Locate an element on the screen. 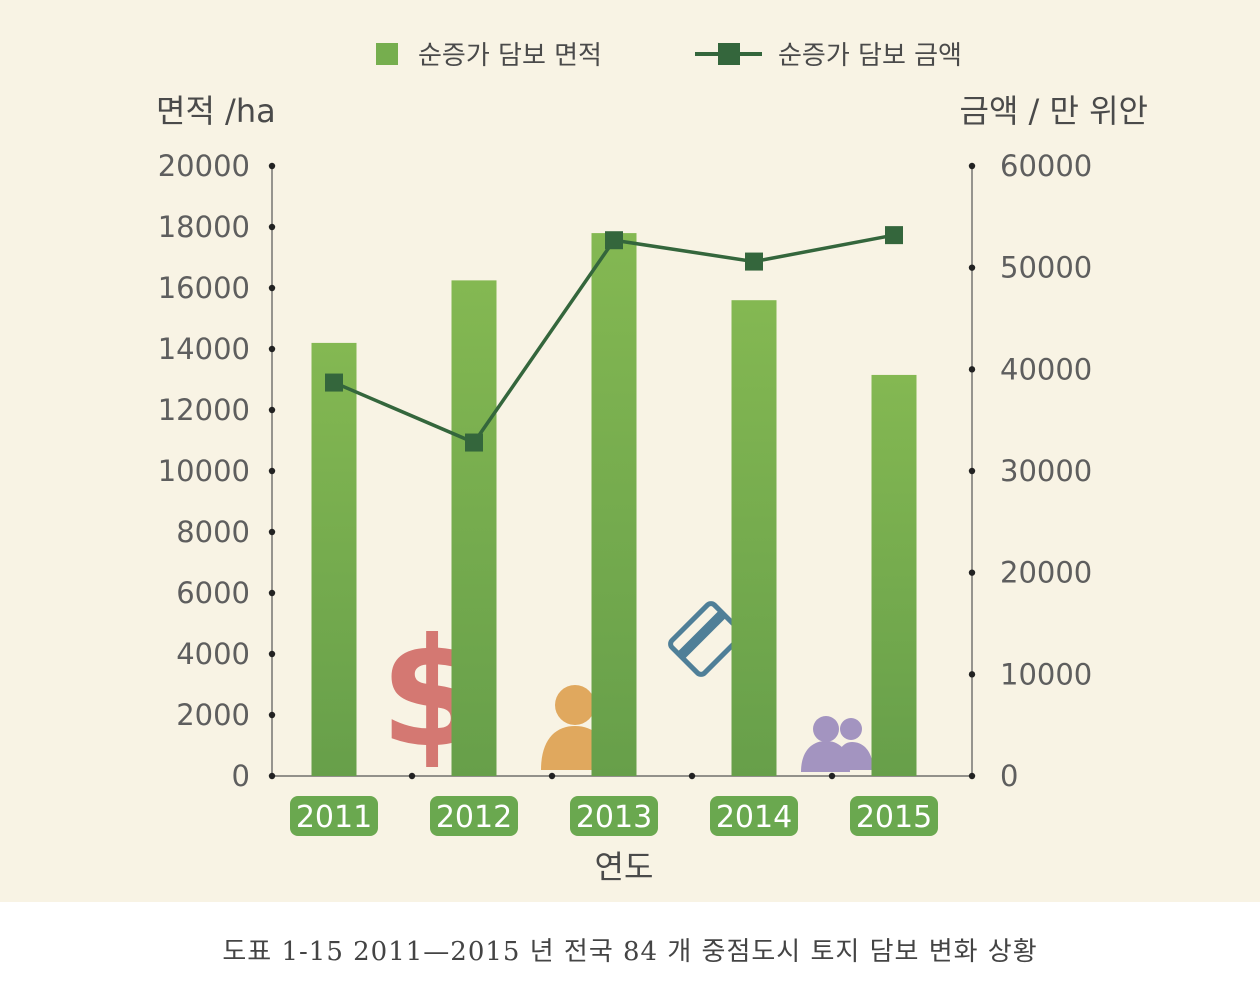 The image size is (1260, 996). y-right-tick-label: 10000 is located at coordinates (1046, 674).